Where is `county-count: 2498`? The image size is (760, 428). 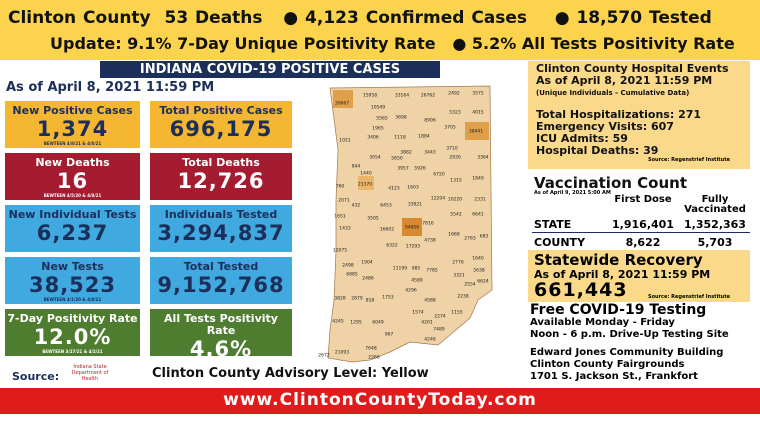 county-count: 2498 is located at coordinates (348, 266).